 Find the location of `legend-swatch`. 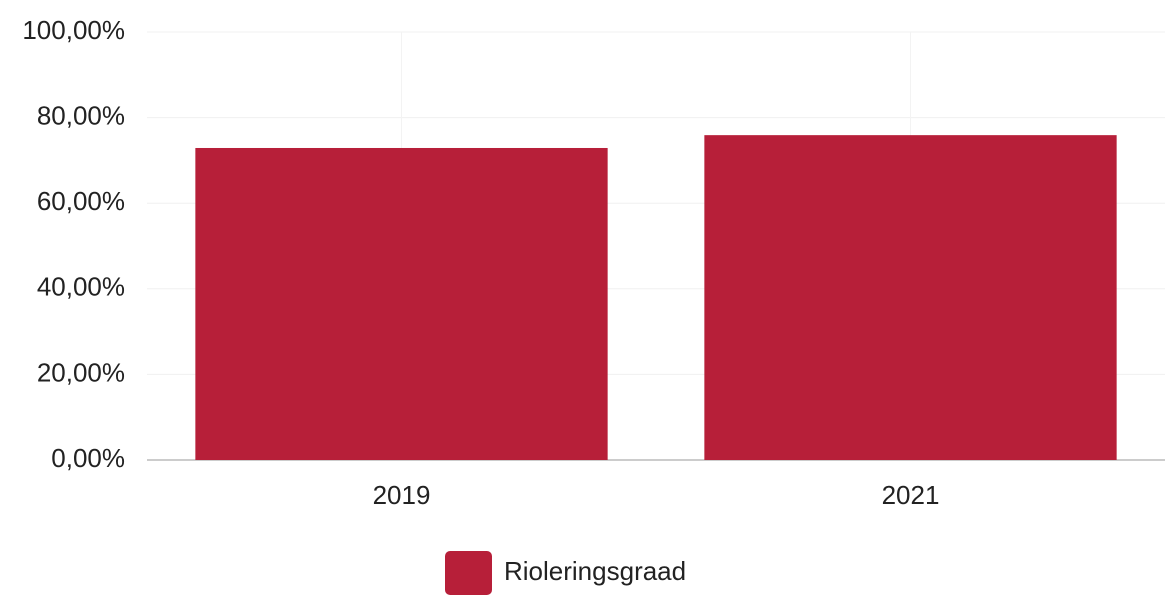

legend-swatch is located at coordinates (468, 573).